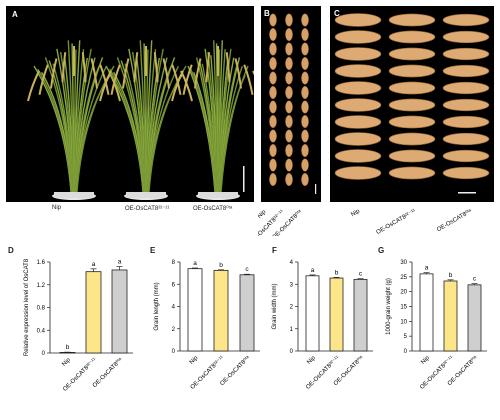  Describe the element at coordinates (355, 213) in the screenshot. I see `panel-c-sample-label-1: Nip` at that location.